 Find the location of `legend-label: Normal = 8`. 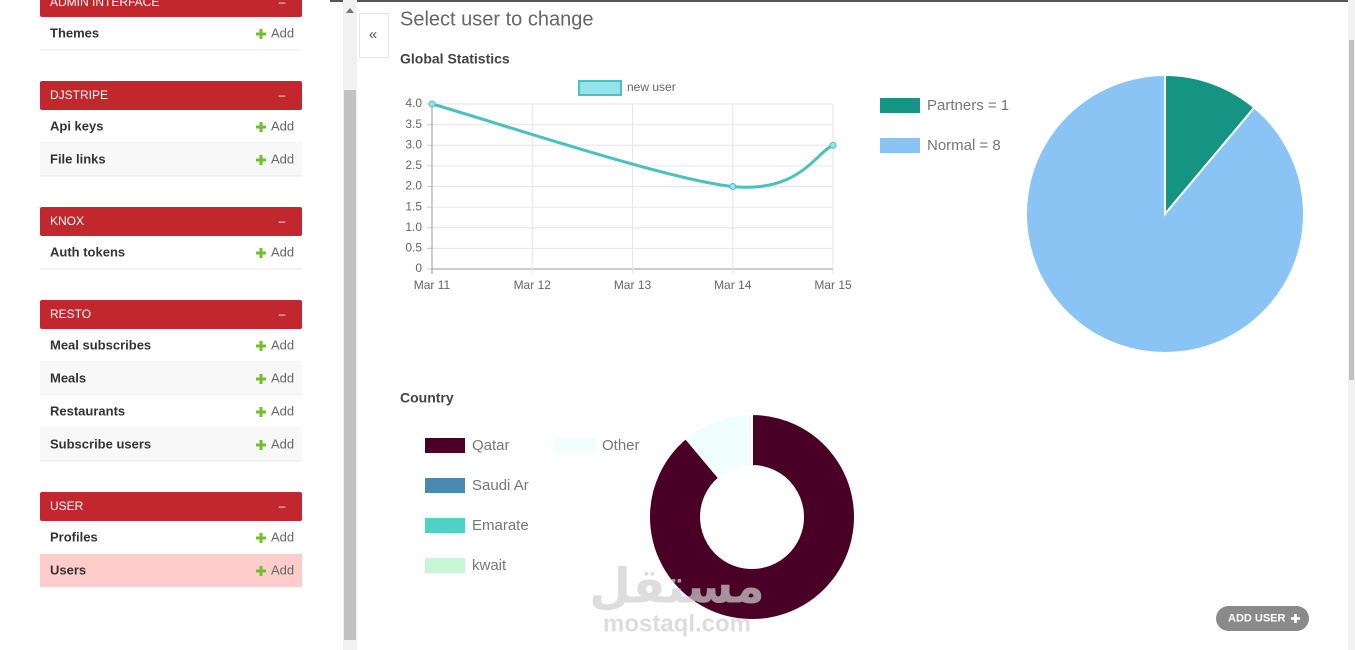

legend-label: Normal = 8 is located at coordinates (964, 145).